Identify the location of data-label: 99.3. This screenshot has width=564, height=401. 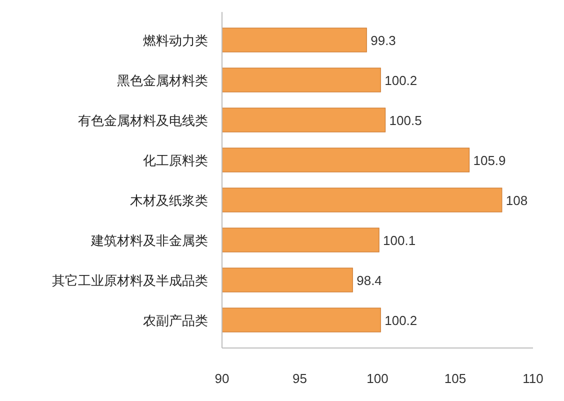
(383, 40).